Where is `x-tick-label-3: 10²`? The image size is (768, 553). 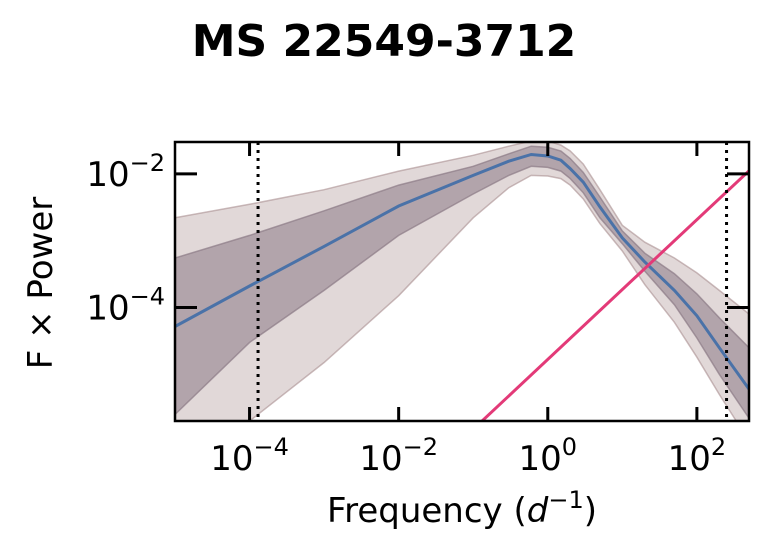 x-tick-label-3: 10² is located at coordinates (697, 456).